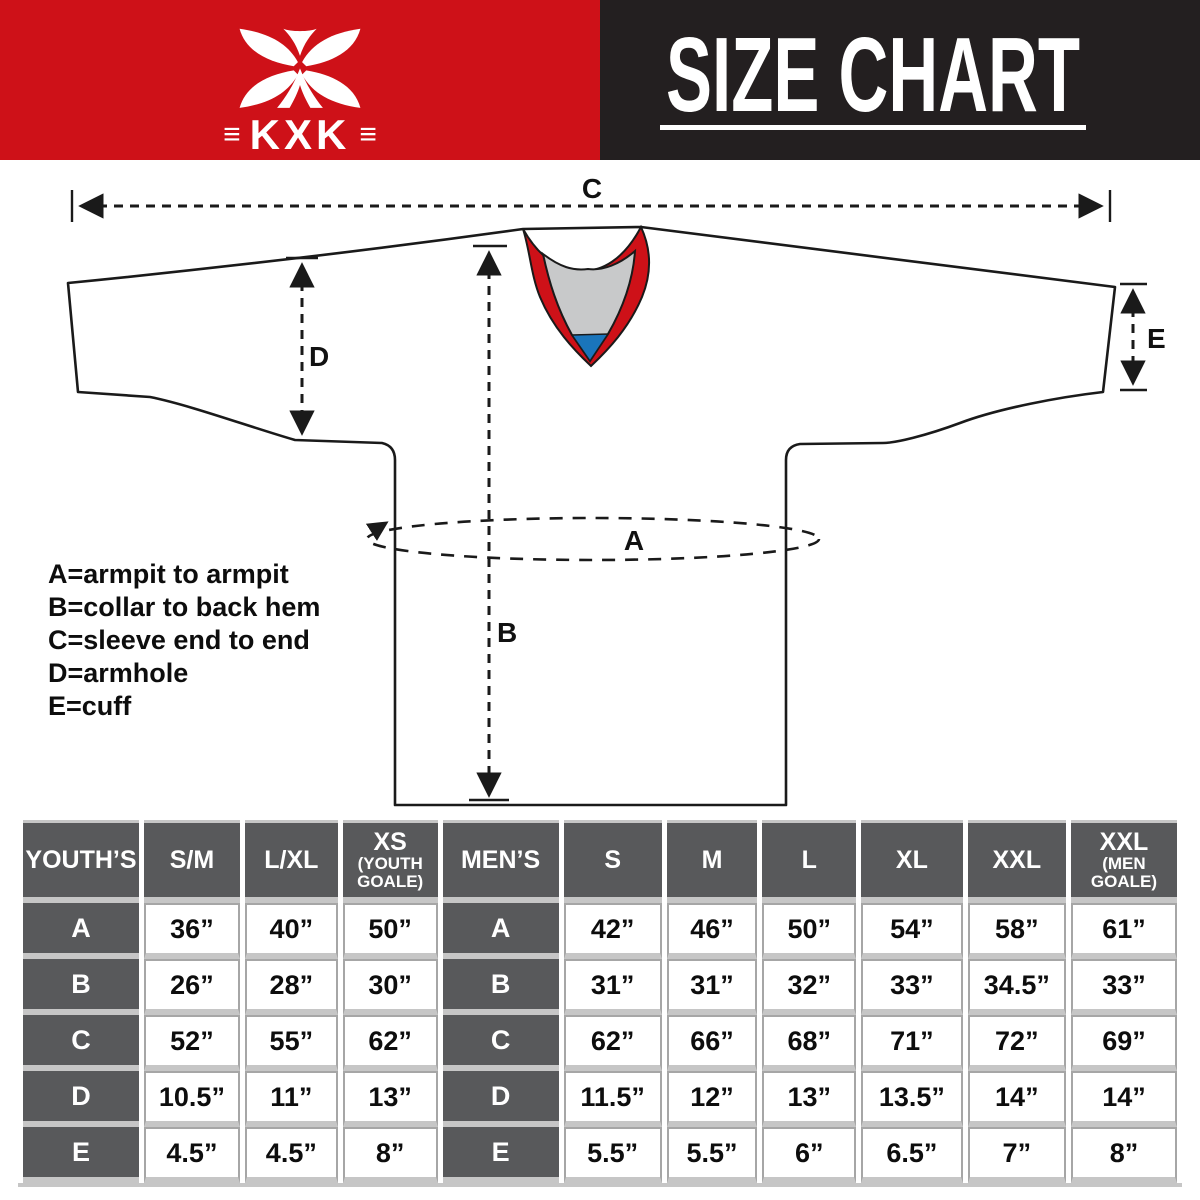 The image size is (1200, 1200). Describe the element at coordinates (612, 1043) in the screenshot. I see `cell-men-s: 62”` at that location.